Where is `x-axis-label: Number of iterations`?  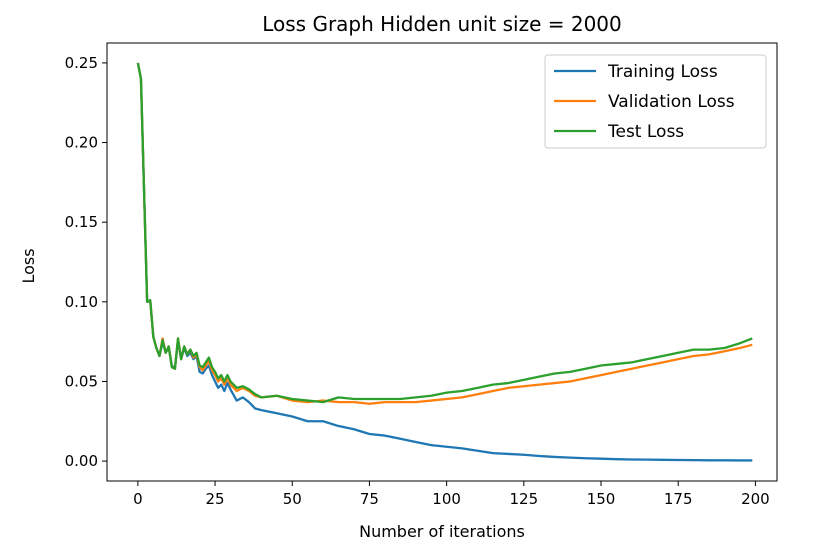
x-axis-label: Number of iterations is located at coordinates (442, 531).